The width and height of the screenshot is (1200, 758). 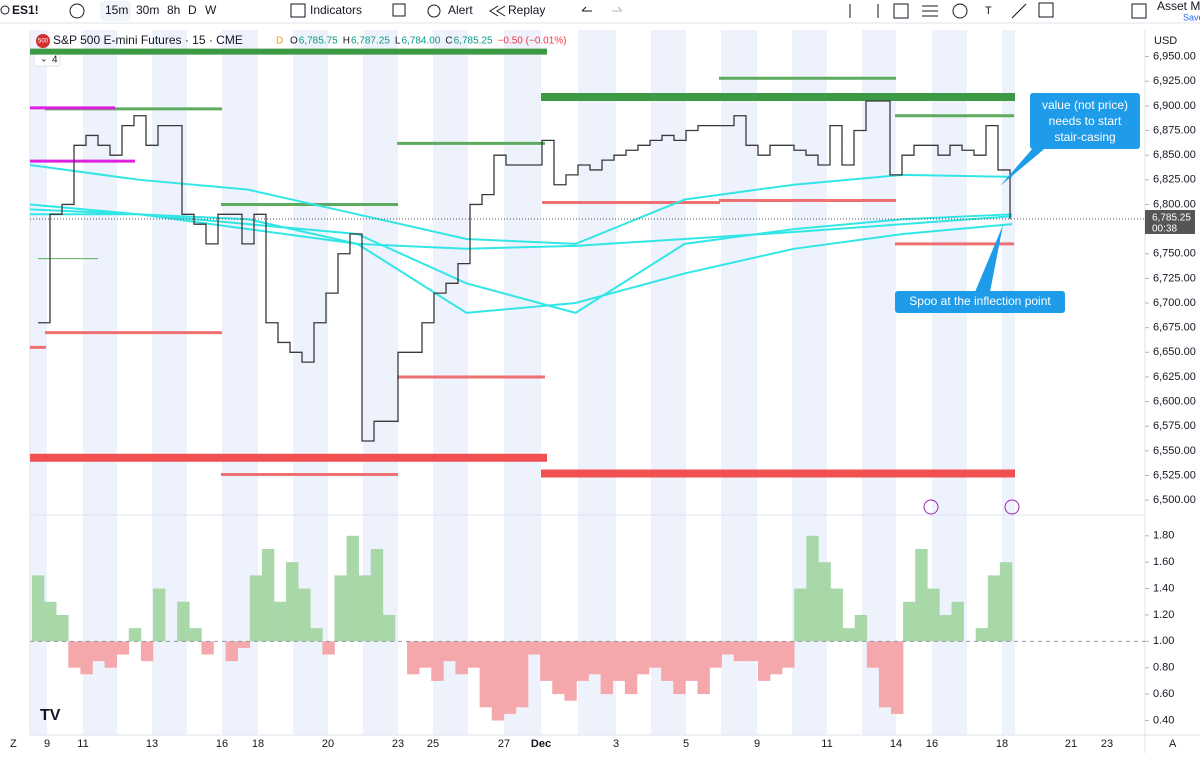 What do you see at coordinates (148, 40) in the screenshot?
I see `legend-title: S&P 500 E-mini Futures · 15 · CME` at bounding box center [148, 40].